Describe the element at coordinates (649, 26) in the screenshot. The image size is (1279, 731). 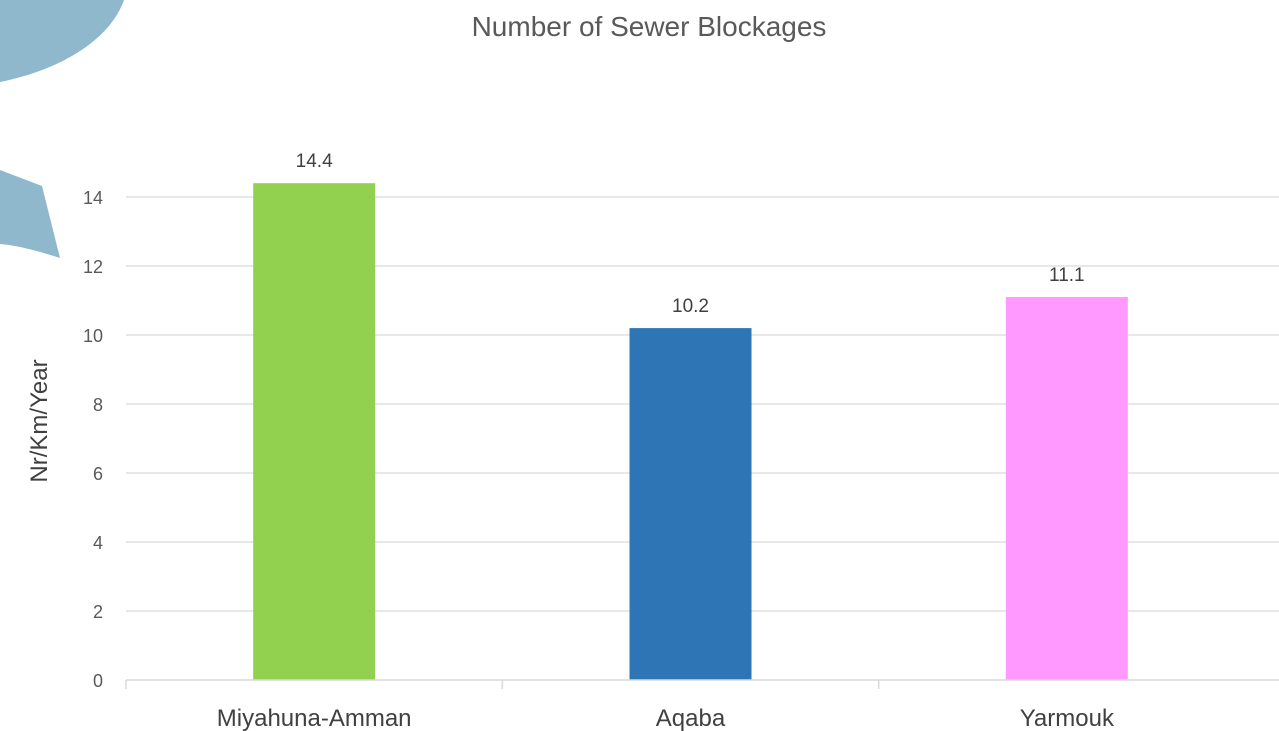
I see `chart-title: Number of Sewer Blockages` at that location.